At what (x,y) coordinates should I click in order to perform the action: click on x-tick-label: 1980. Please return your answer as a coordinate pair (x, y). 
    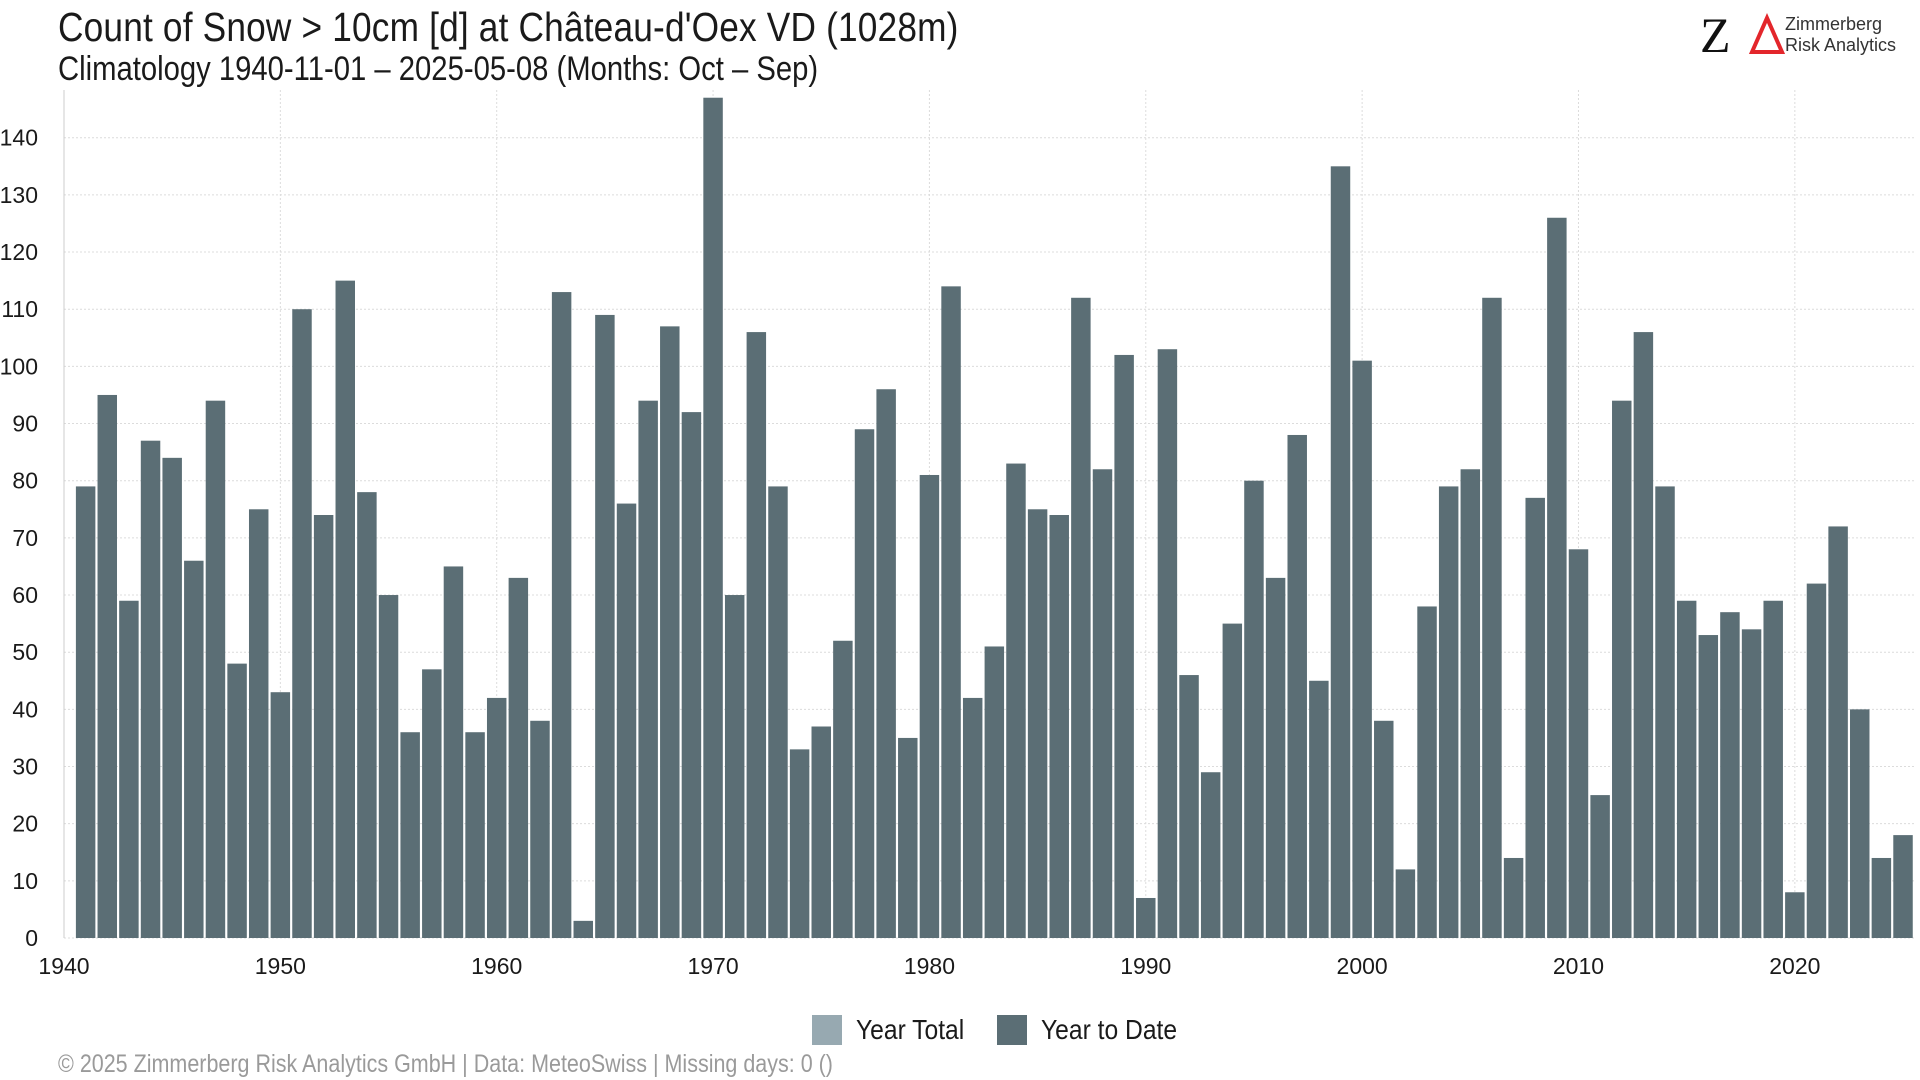
    Looking at the image, I should click on (929, 966).